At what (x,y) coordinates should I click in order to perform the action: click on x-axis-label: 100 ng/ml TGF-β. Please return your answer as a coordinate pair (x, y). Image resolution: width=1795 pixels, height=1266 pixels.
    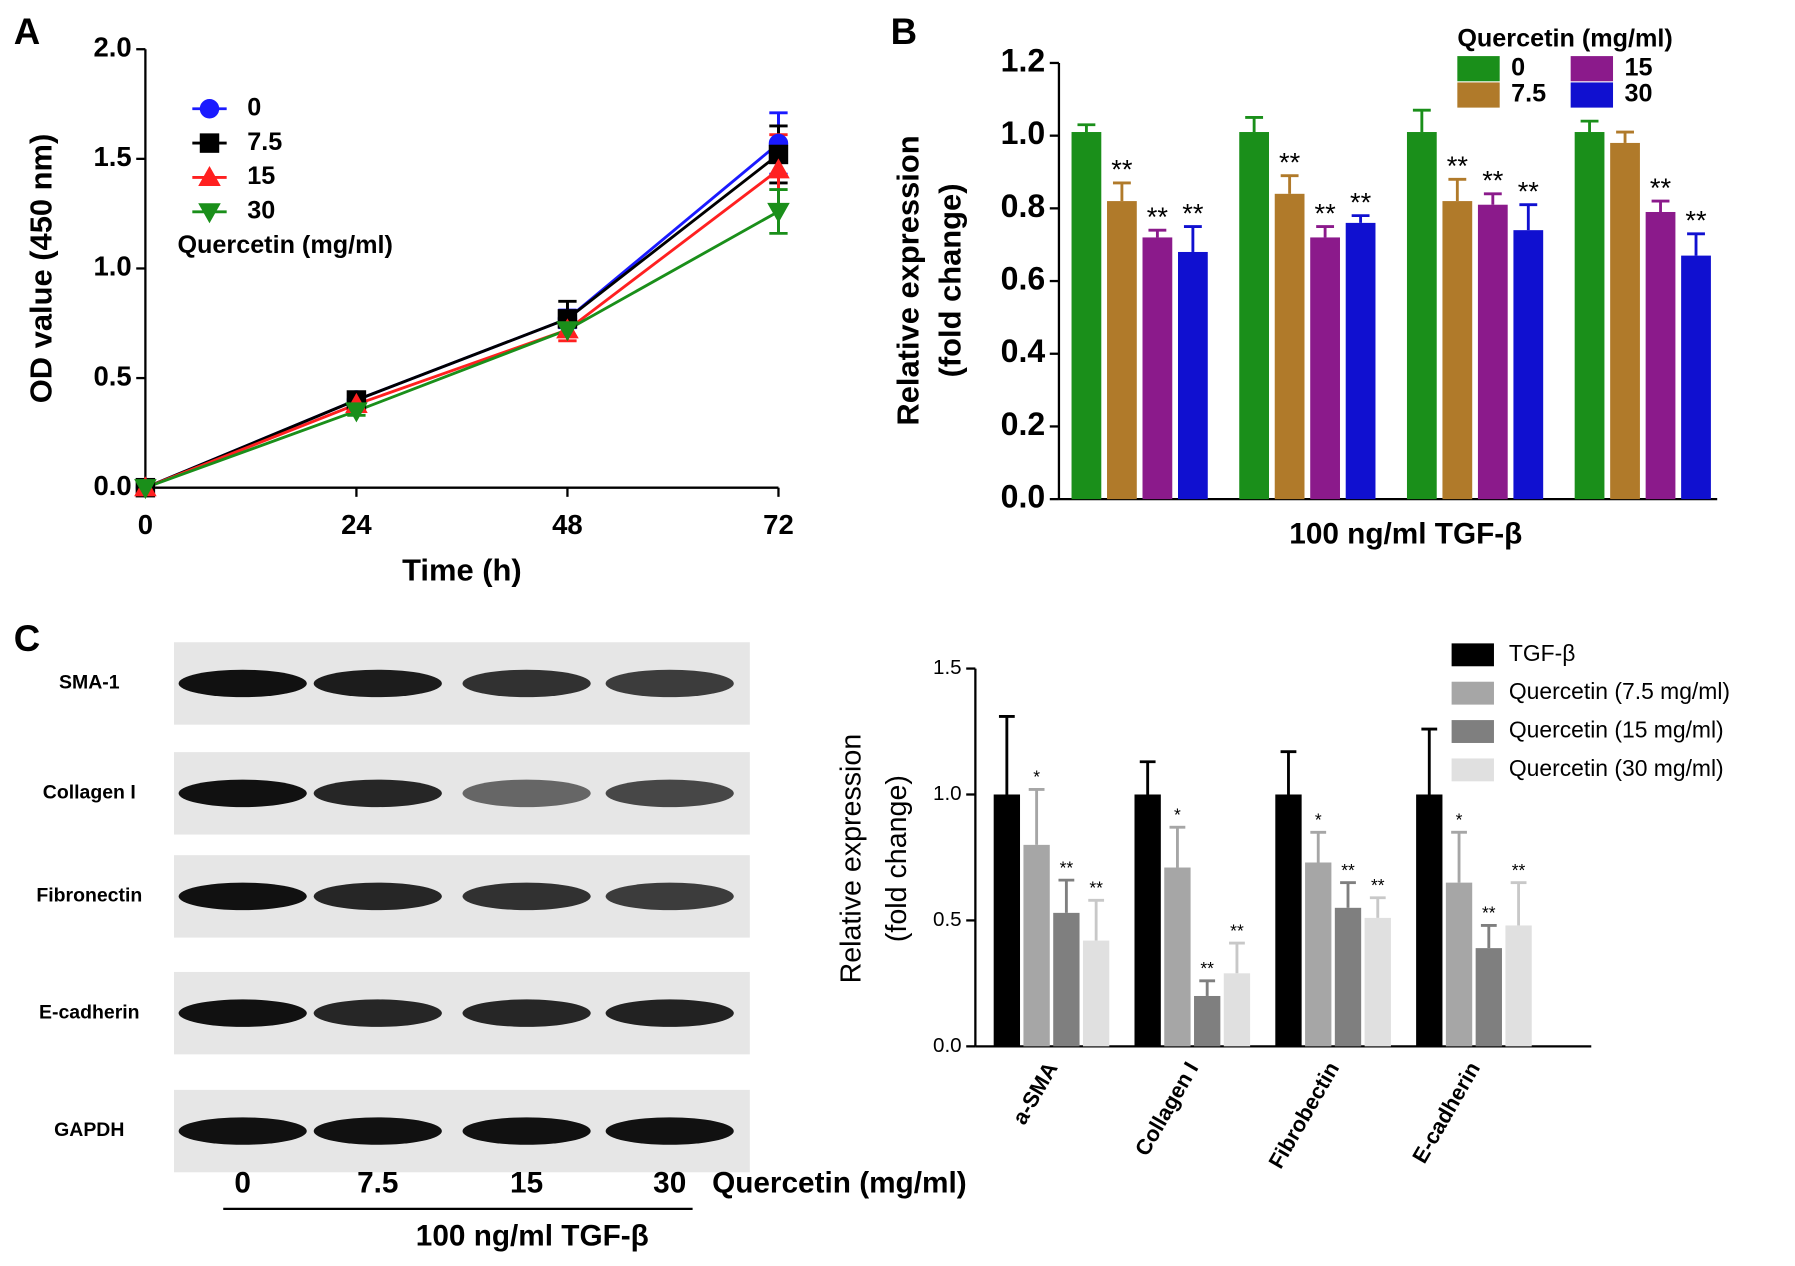
    Looking at the image, I should click on (1405, 534).